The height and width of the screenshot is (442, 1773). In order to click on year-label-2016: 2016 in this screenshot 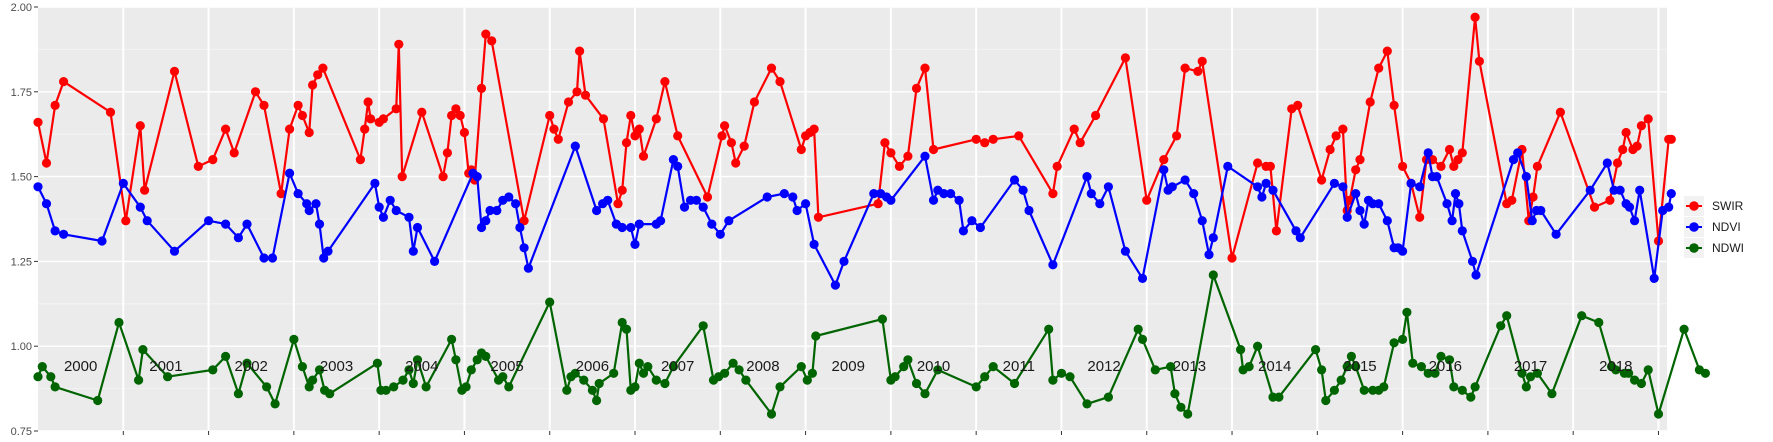, I will do `click(1445, 366)`.